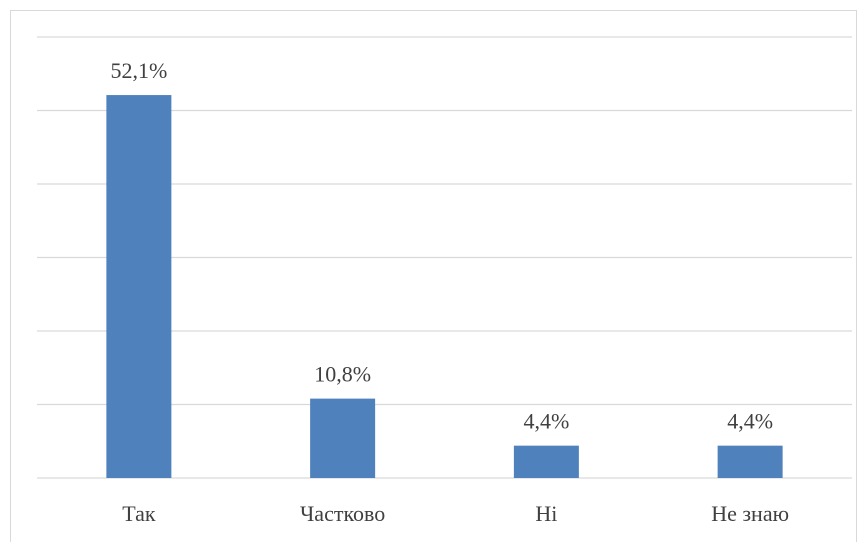  What do you see at coordinates (139, 513) in the screenshot?
I see `x-tick-label: Так` at bounding box center [139, 513].